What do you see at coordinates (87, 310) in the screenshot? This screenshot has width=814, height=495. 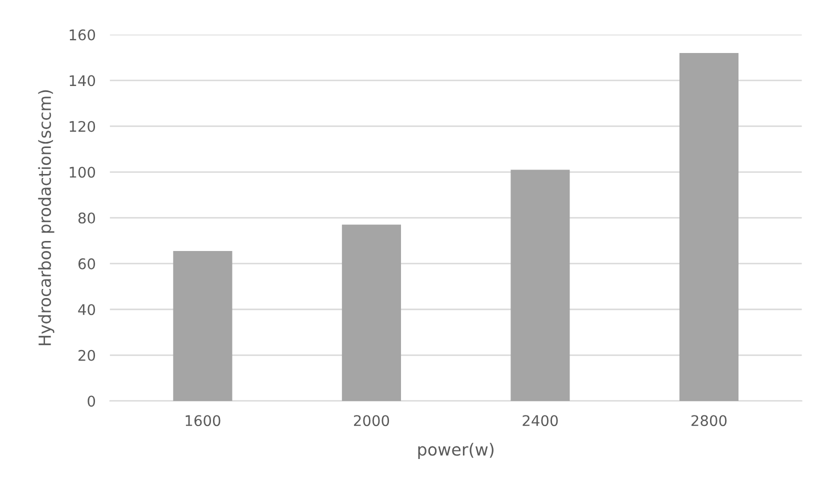 I see `y-tick-label: 40` at bounding box center [87, 310].